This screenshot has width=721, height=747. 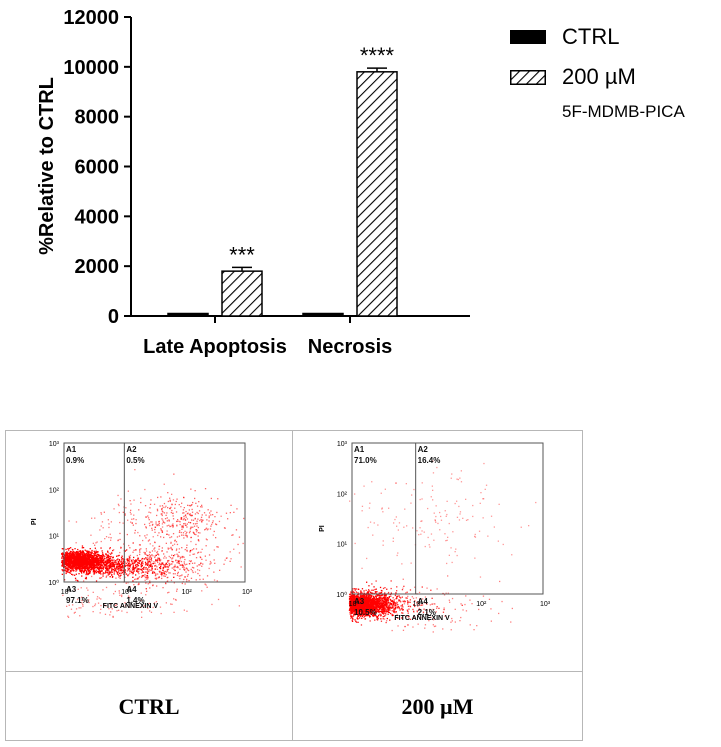 What do you see at coordinates (97, 118) in the screenshot?
I see `y-tick-label: 8000` at bounding box center [97, 118].